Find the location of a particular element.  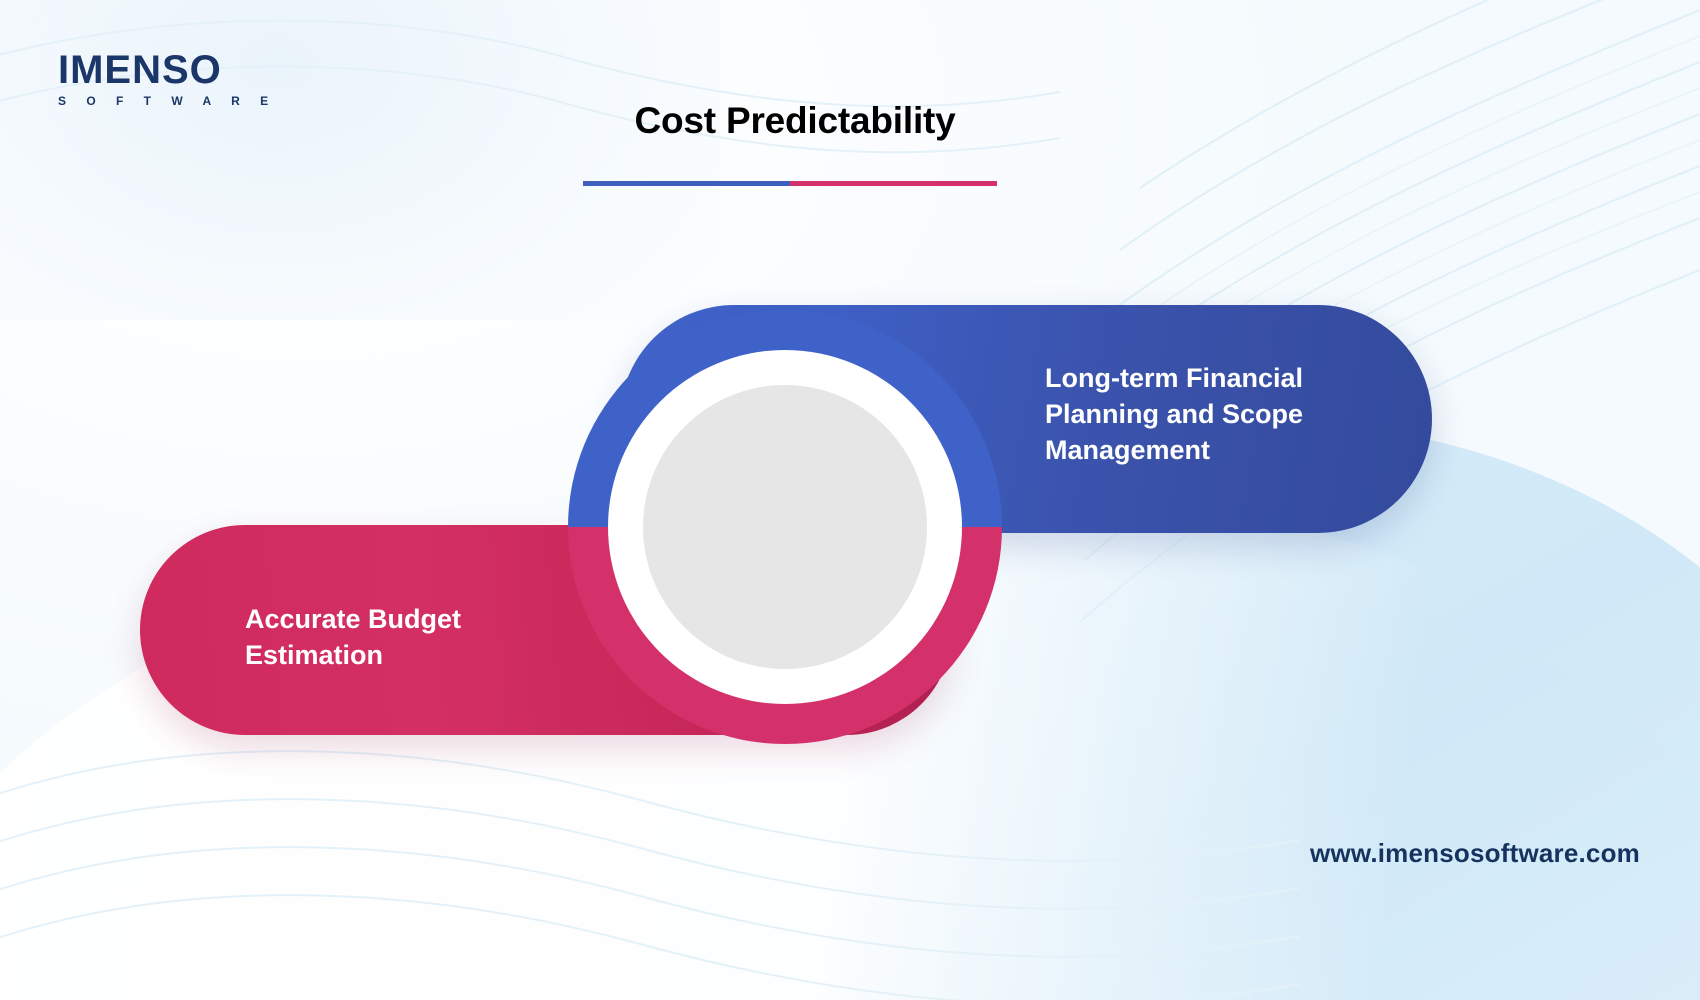

center-ring-core-disc is located at coordinates (785, 527).